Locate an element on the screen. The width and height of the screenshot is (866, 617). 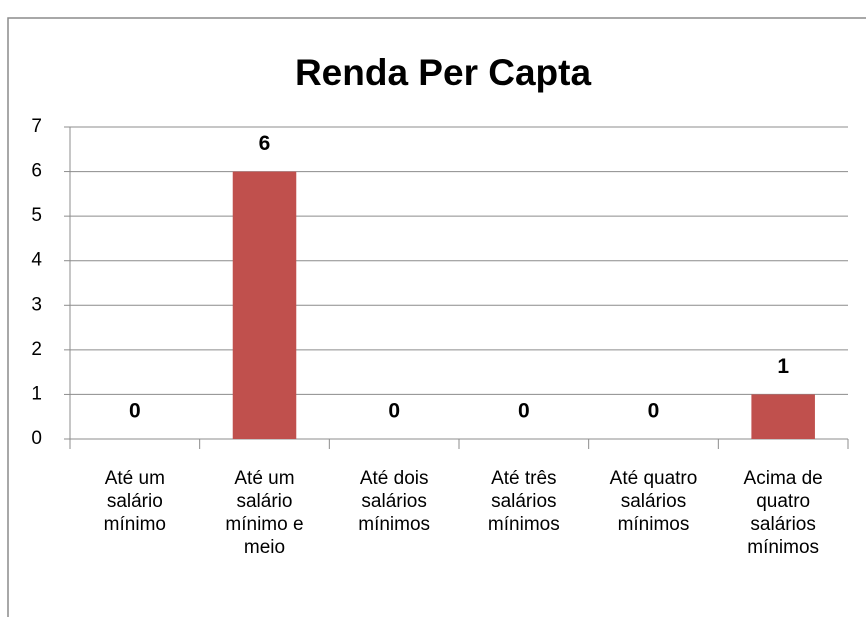
y-tick-label: 4 is located at coordinates (36, 260).